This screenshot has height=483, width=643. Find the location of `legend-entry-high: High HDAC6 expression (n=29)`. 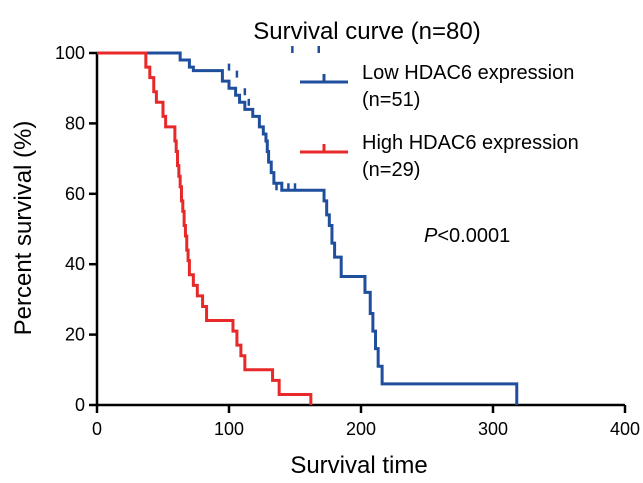

legend-entry-high: High HDAC6 expression (n=29) is located at coordinates (439, 156).